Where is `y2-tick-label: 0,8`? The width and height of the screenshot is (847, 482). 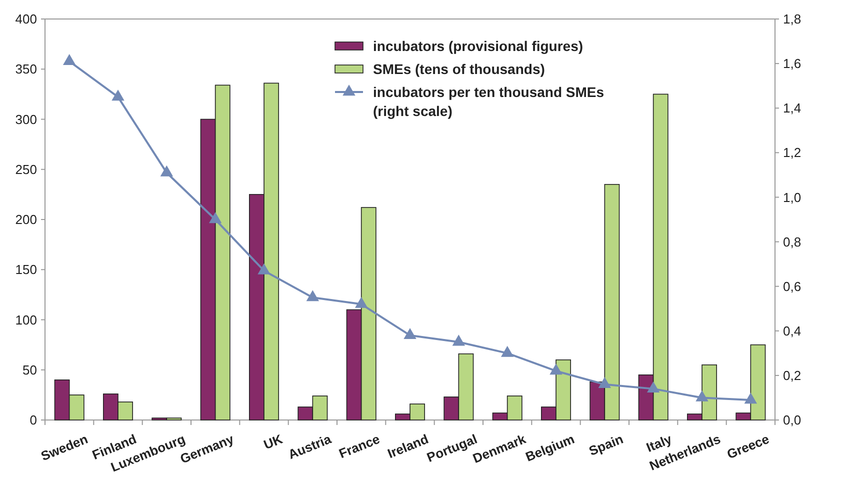 y2-tick-label: 0,8 is located at coordinates (792, 242).